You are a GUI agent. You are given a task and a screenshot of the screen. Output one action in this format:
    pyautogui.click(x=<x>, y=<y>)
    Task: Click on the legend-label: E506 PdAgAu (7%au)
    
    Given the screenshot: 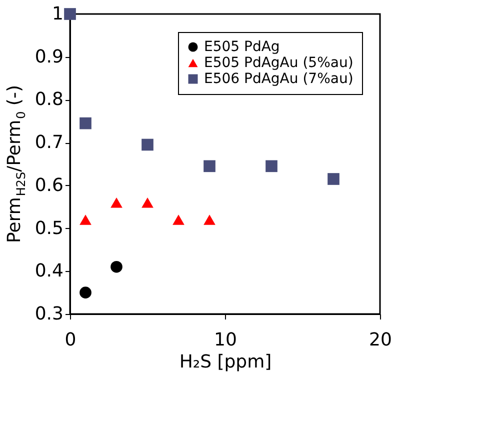 What is the action you would take?
    pyautogui.click(x=279, y=79)
    